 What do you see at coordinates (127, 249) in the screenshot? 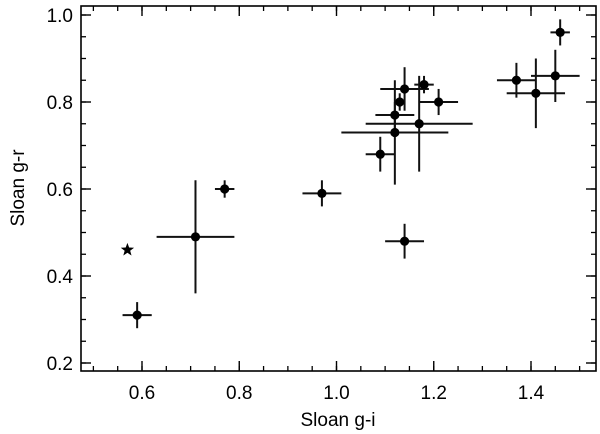
I see `star-marker` at bounding box center [127, 249].